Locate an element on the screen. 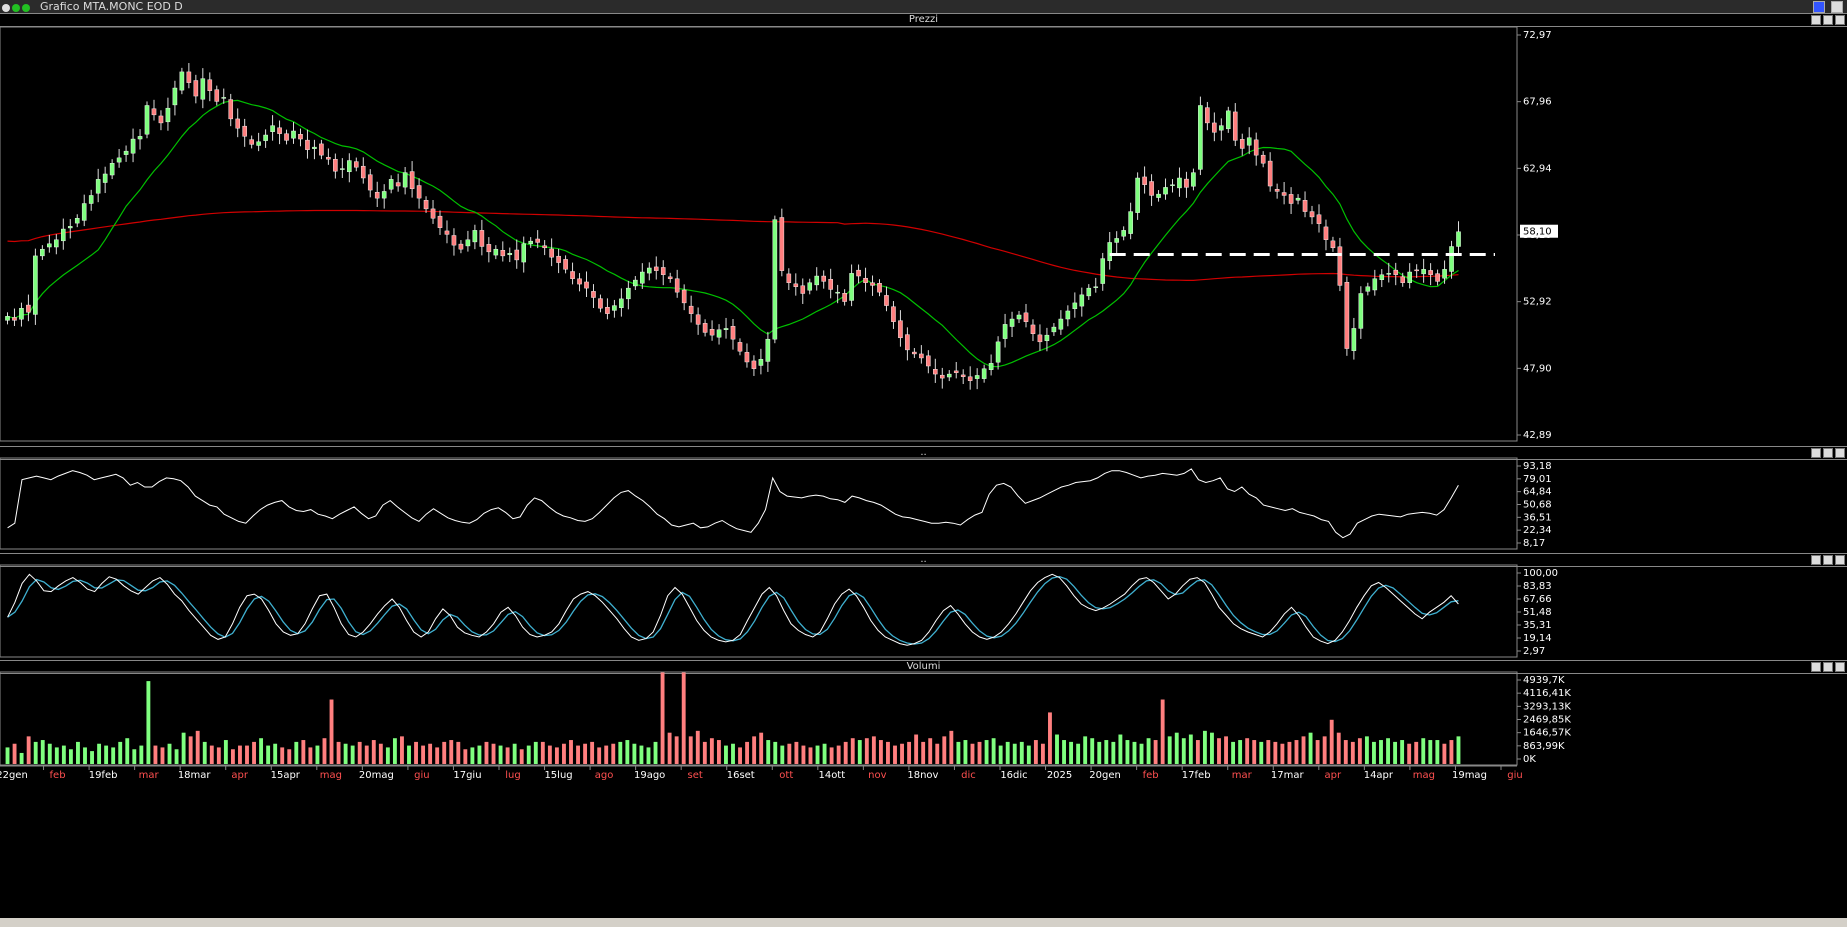 This screenshot has height=927, width=1847. stochastic-pane is located at coordinates (733, 609).